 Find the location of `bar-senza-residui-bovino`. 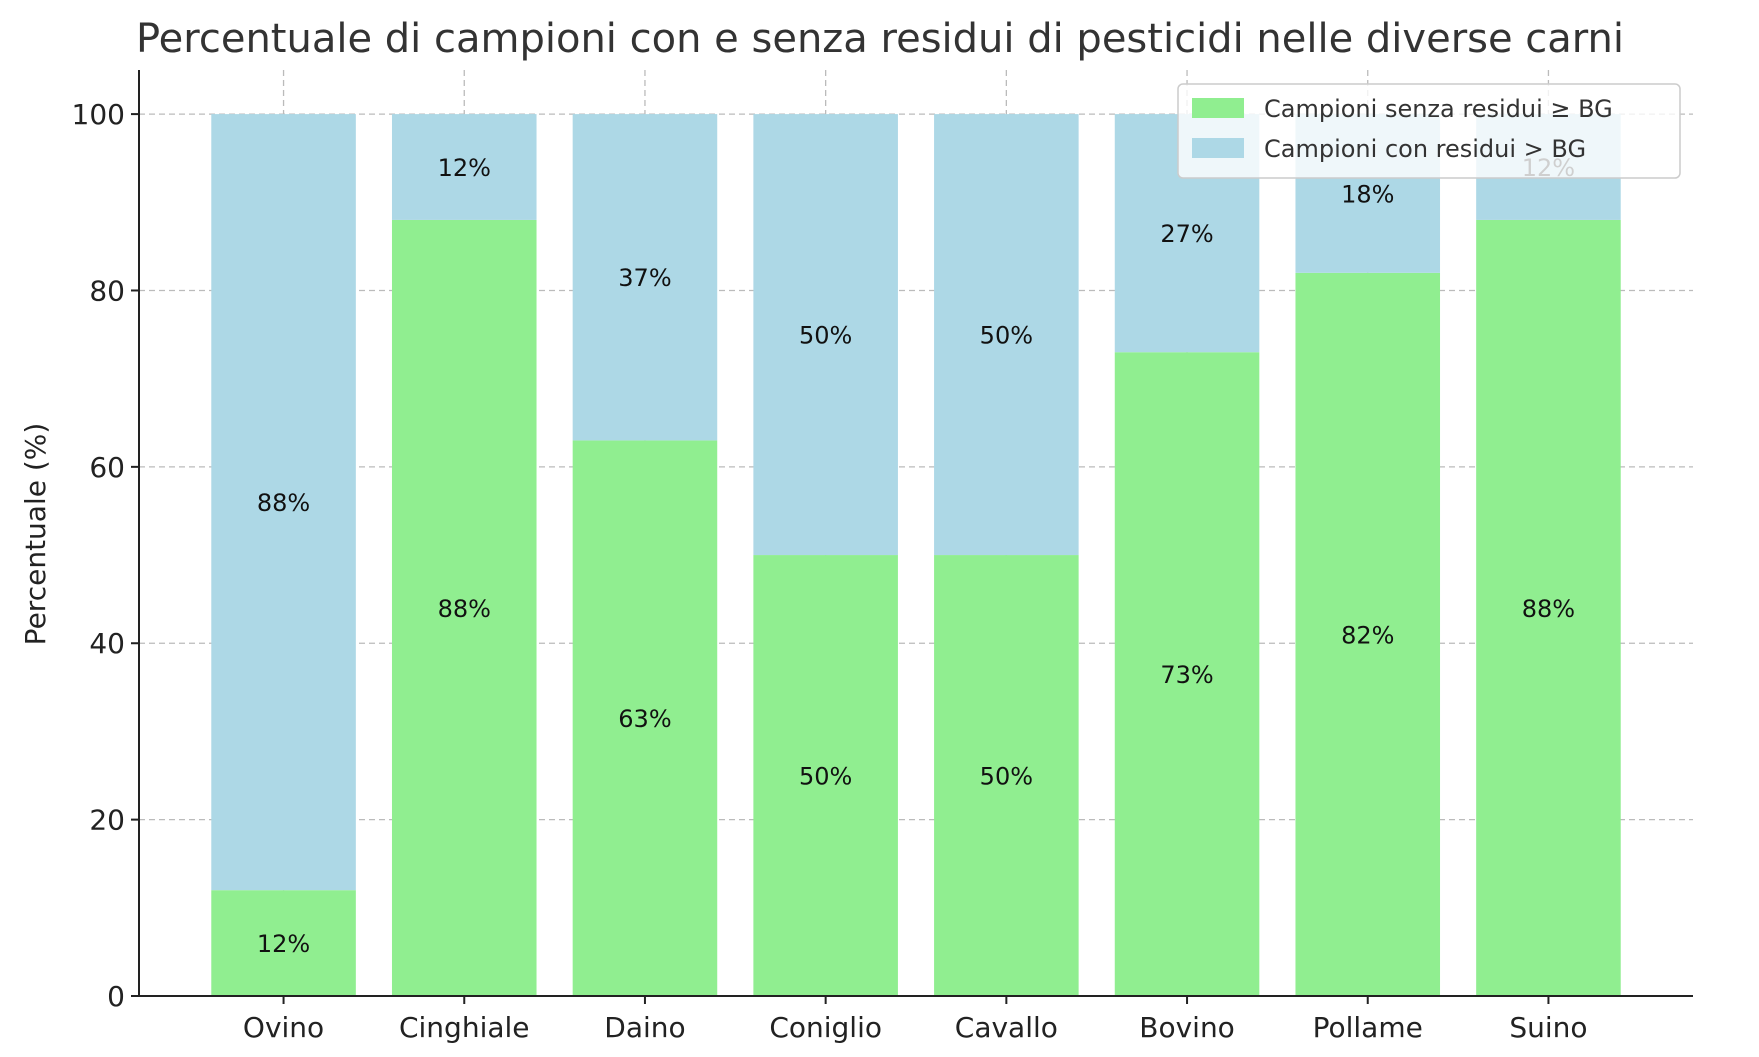

bar-senza-residui-bovino is located at coordinates (1187, 674).